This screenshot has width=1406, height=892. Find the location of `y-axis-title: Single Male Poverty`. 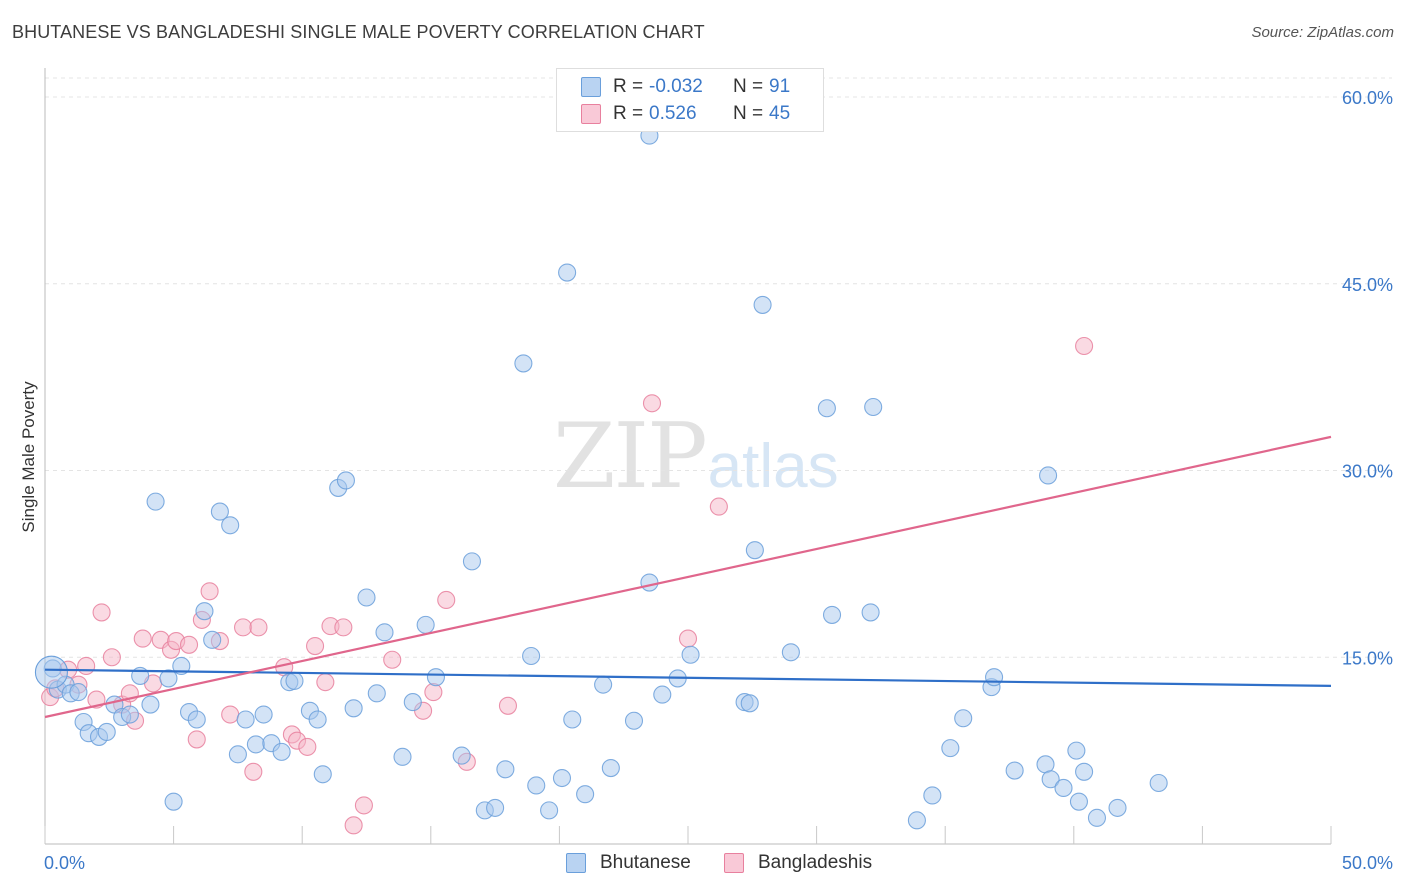

y-axis-title: Single Male Poverty is located at coordinates (28, 457).